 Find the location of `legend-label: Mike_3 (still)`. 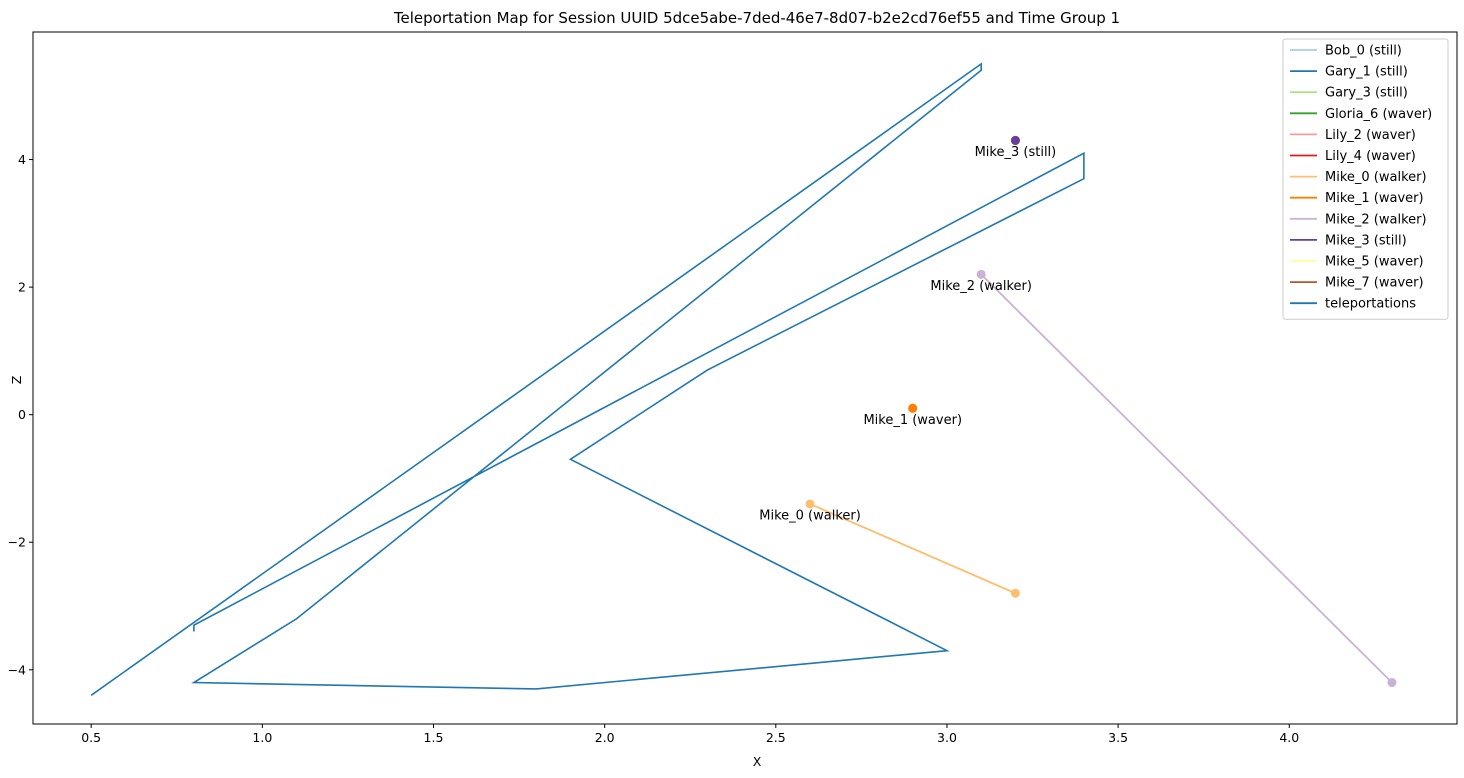

legend-label: Mike_3 (still) is located at coordinates (1366, 240).